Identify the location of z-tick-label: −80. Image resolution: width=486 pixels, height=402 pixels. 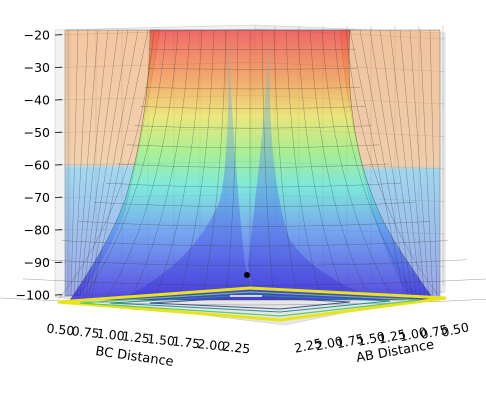
(37, 230).